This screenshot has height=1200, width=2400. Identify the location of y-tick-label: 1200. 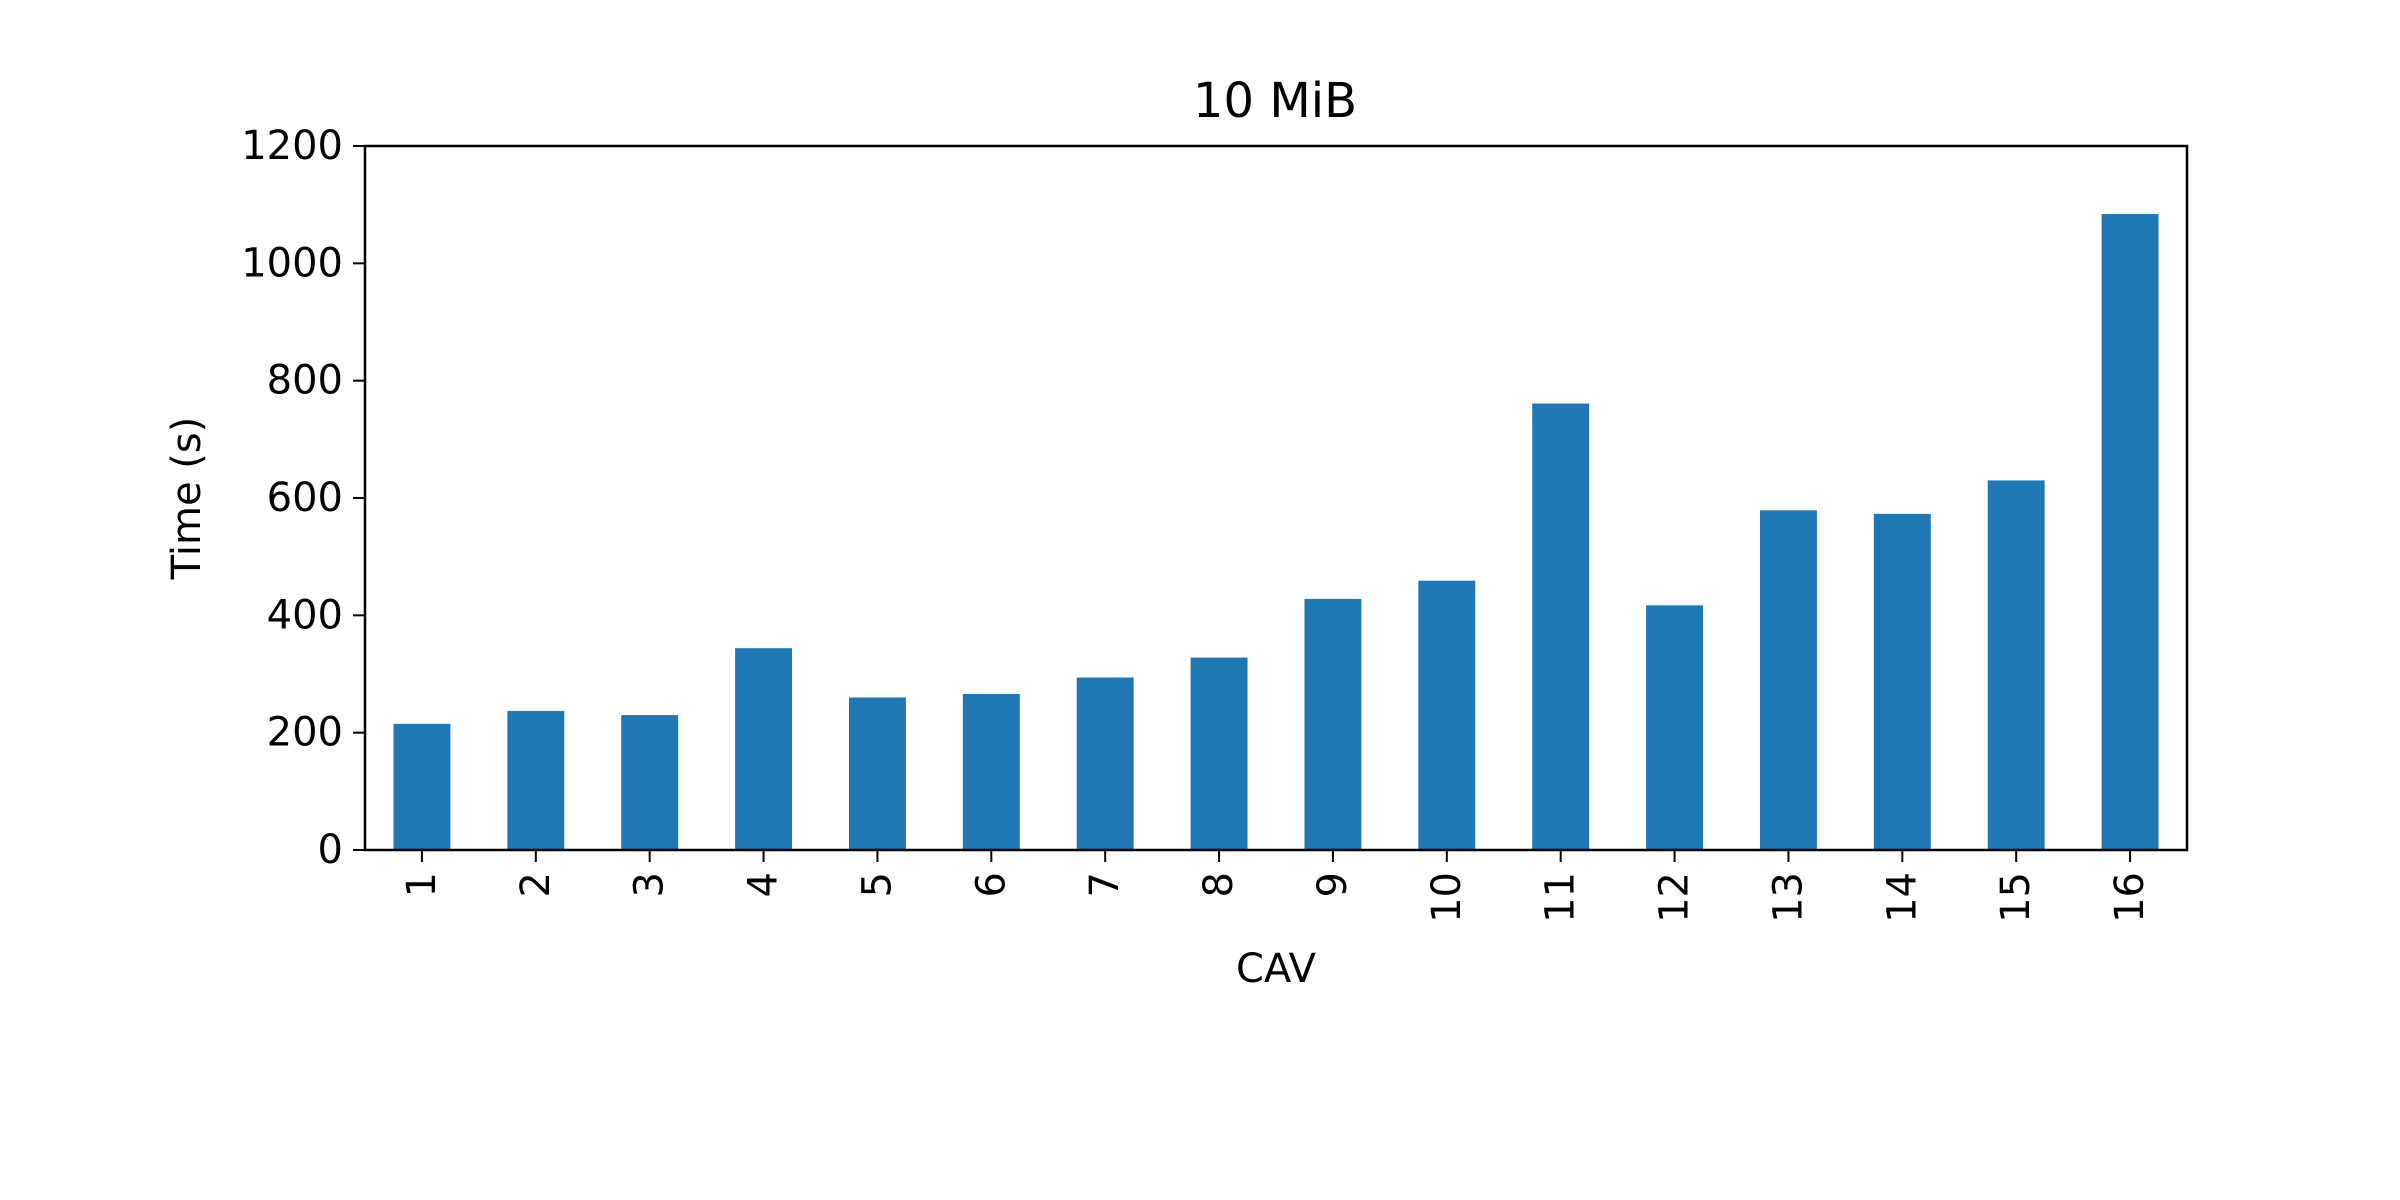
(292, 146).